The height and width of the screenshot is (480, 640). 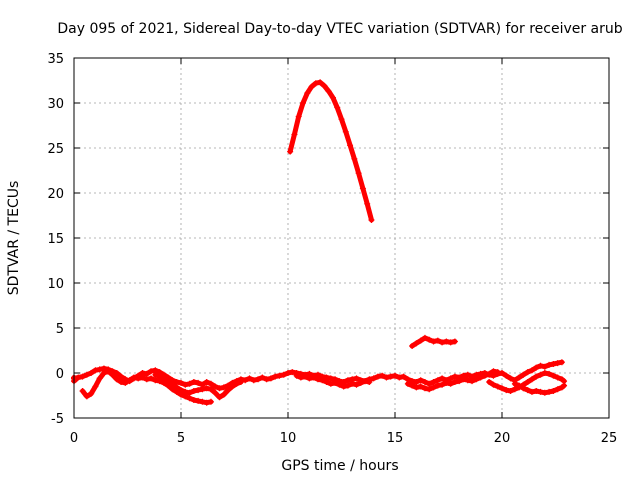 I want to click on y-tick-label: 20, so click(x=55, y=194).